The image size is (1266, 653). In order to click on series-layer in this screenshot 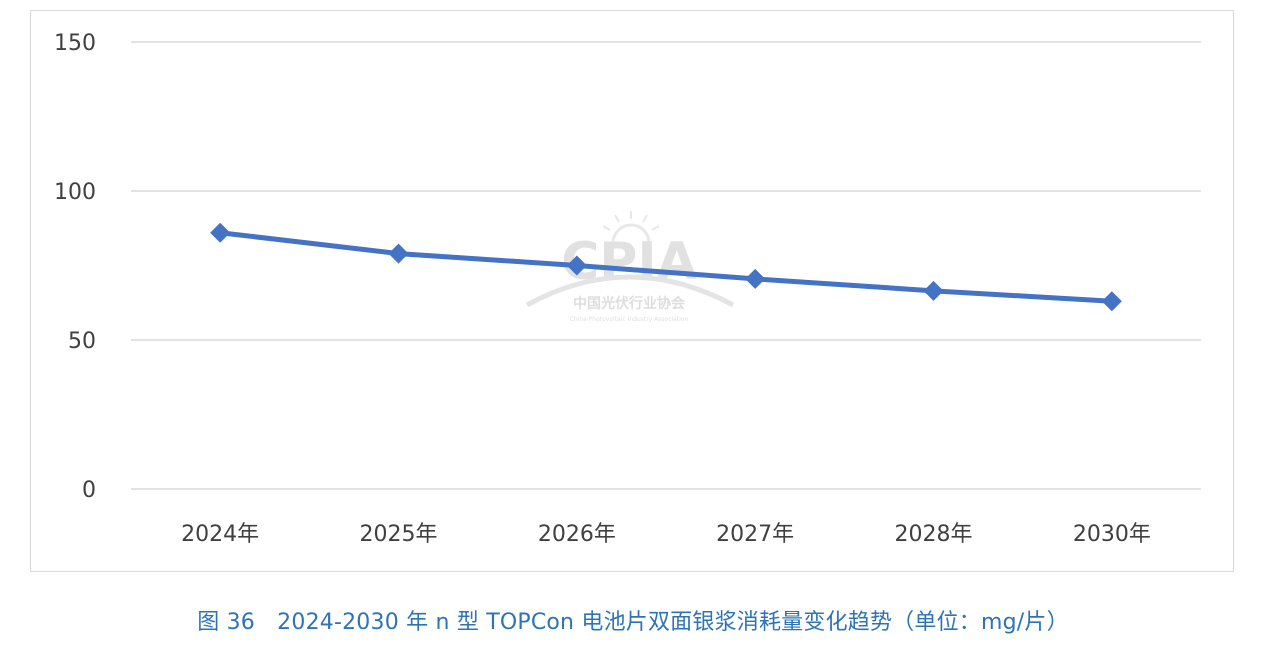, I will do `click(666, 267)`.